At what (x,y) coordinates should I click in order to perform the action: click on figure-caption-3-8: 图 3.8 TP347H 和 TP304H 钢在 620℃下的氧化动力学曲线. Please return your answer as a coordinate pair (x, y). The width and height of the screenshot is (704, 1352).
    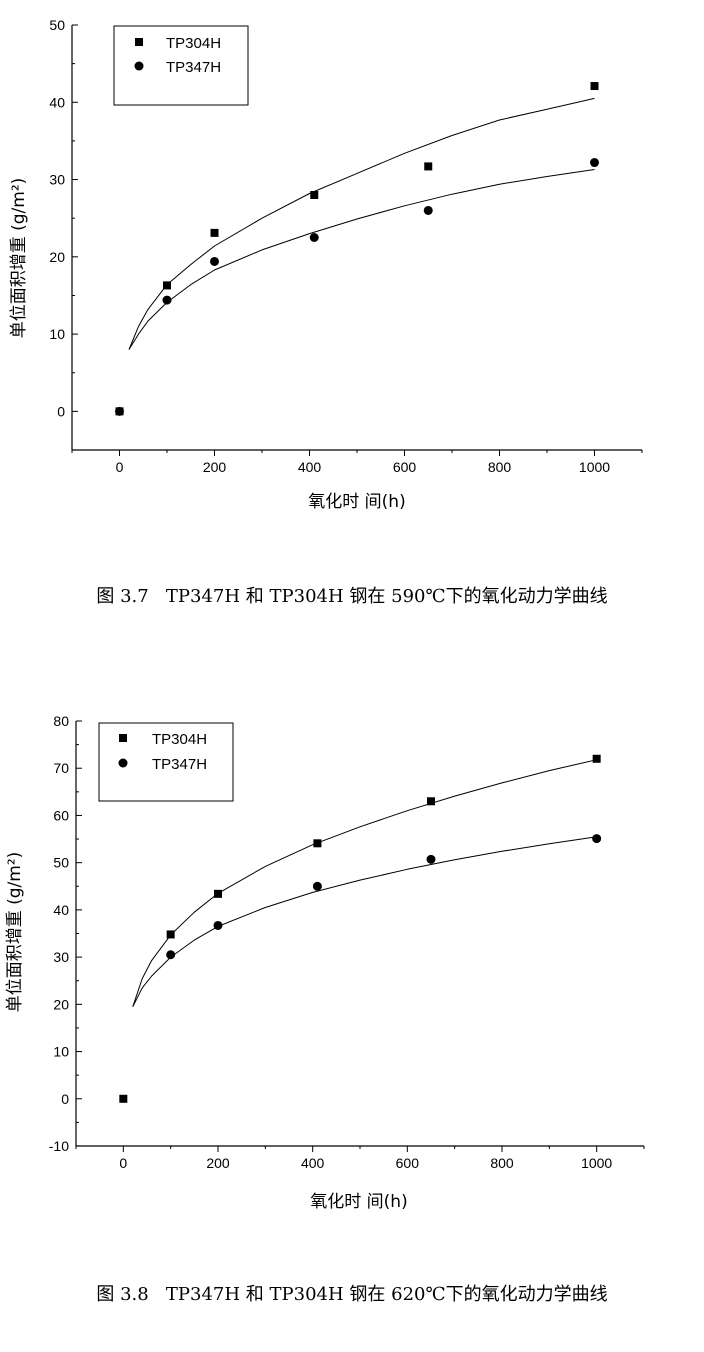
    Looking at the image, I should click on (352, 1294).